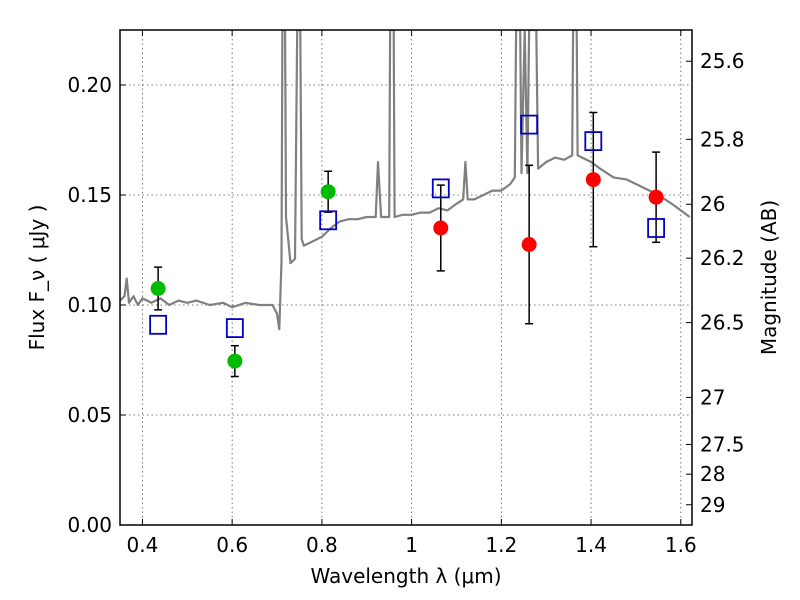 This screenshot has width=800, height=600. Describe the element at coordinates (89, 85) in the screenshot. I see `y-tick-label: 0.20` at that location.